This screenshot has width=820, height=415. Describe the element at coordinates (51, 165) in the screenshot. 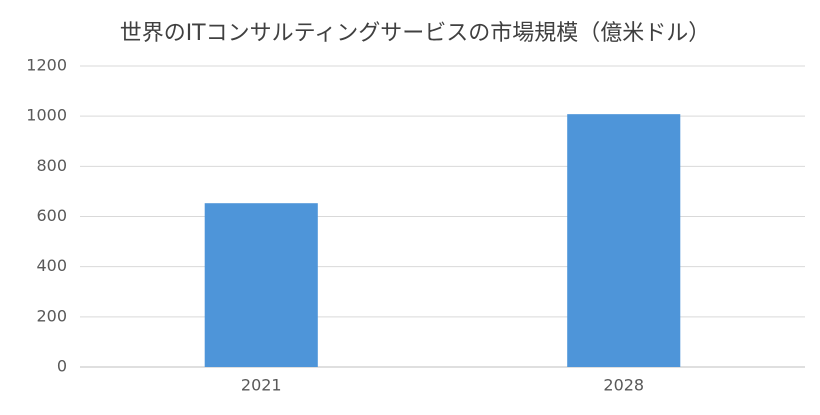

I see `y-tick-label: 800` at that location.